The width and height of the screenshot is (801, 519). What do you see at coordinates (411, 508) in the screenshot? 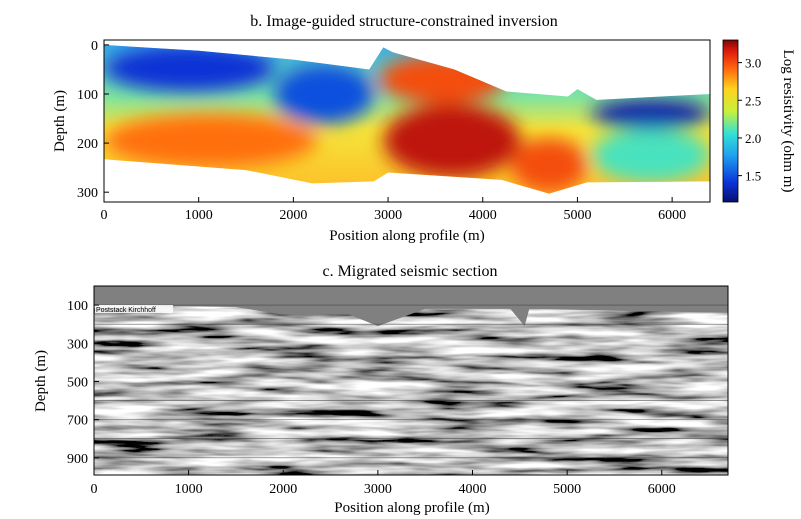
I see `chart-c-x-axis-label: Position along profile (m)` at bounding box center [411, 508].